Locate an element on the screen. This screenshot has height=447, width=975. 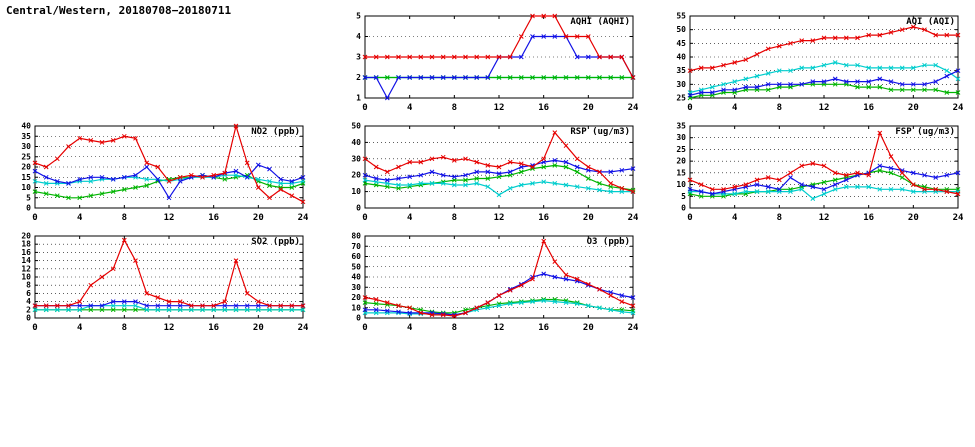
svg-text: 1 is located at coordinates (358, 98).